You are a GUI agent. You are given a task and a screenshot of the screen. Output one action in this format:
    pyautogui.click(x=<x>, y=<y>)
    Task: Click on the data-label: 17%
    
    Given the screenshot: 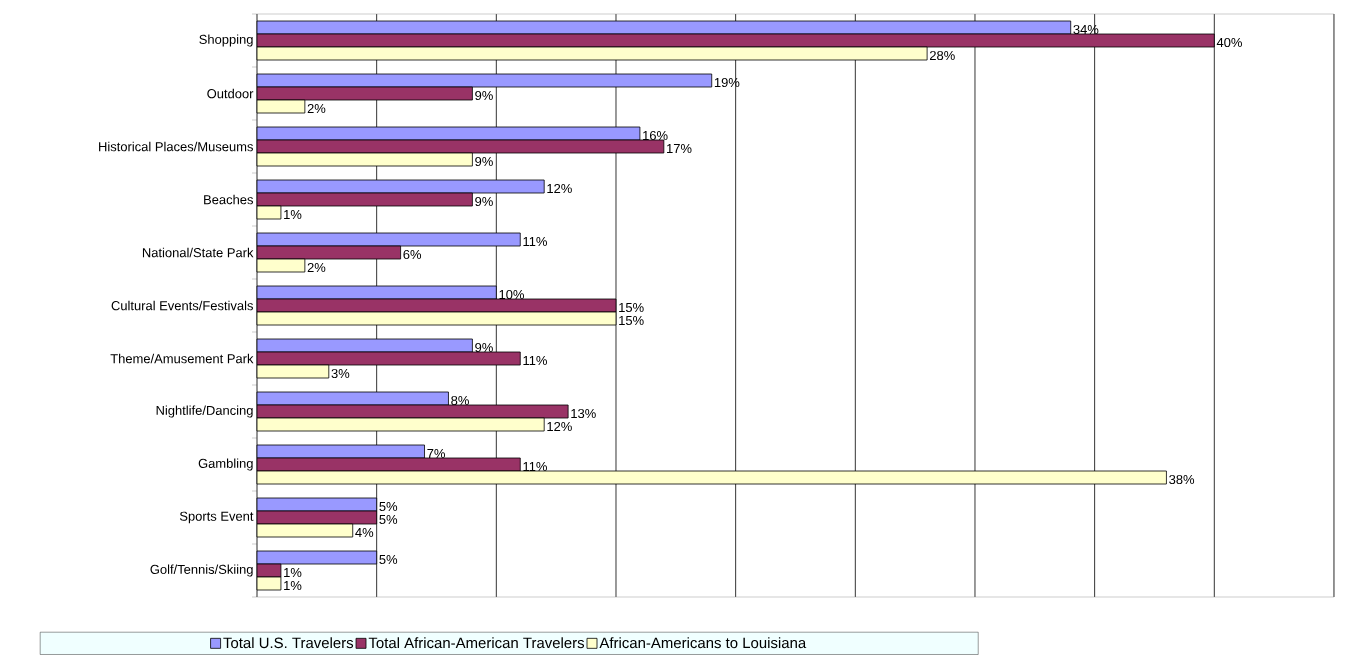 What is the action you would take?
    pyautogui.click(x=679, y=148)
    